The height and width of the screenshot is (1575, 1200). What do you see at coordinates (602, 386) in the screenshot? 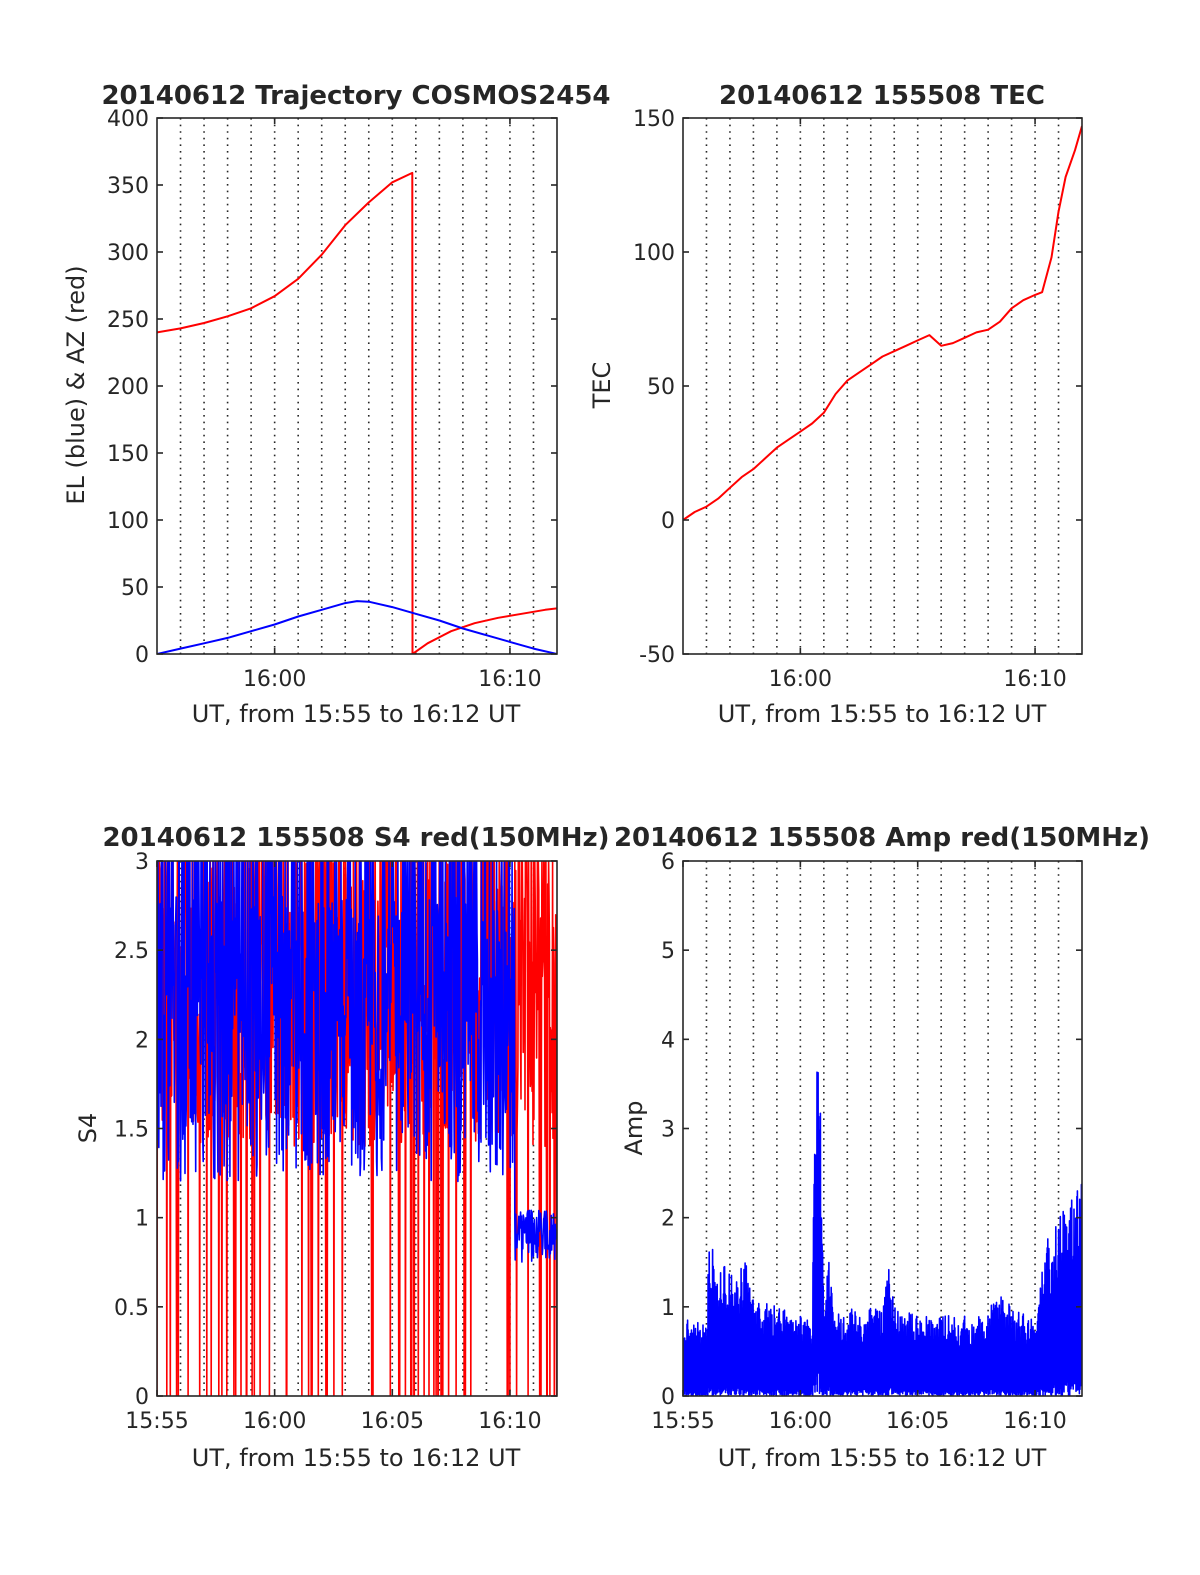
I see `y-axis-label: TEC` at bounding box center [602, 386].